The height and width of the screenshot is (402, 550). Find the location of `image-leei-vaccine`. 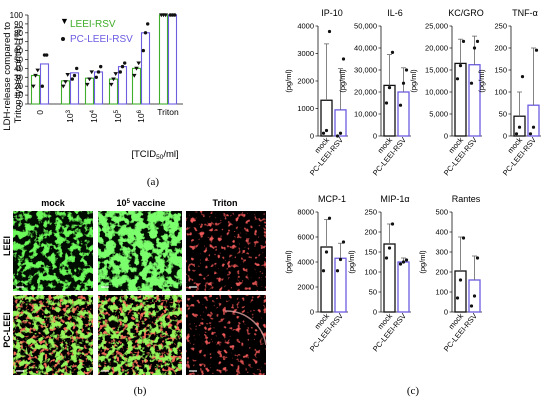

image-leei-vaccine is located at coordinates (140, 251).